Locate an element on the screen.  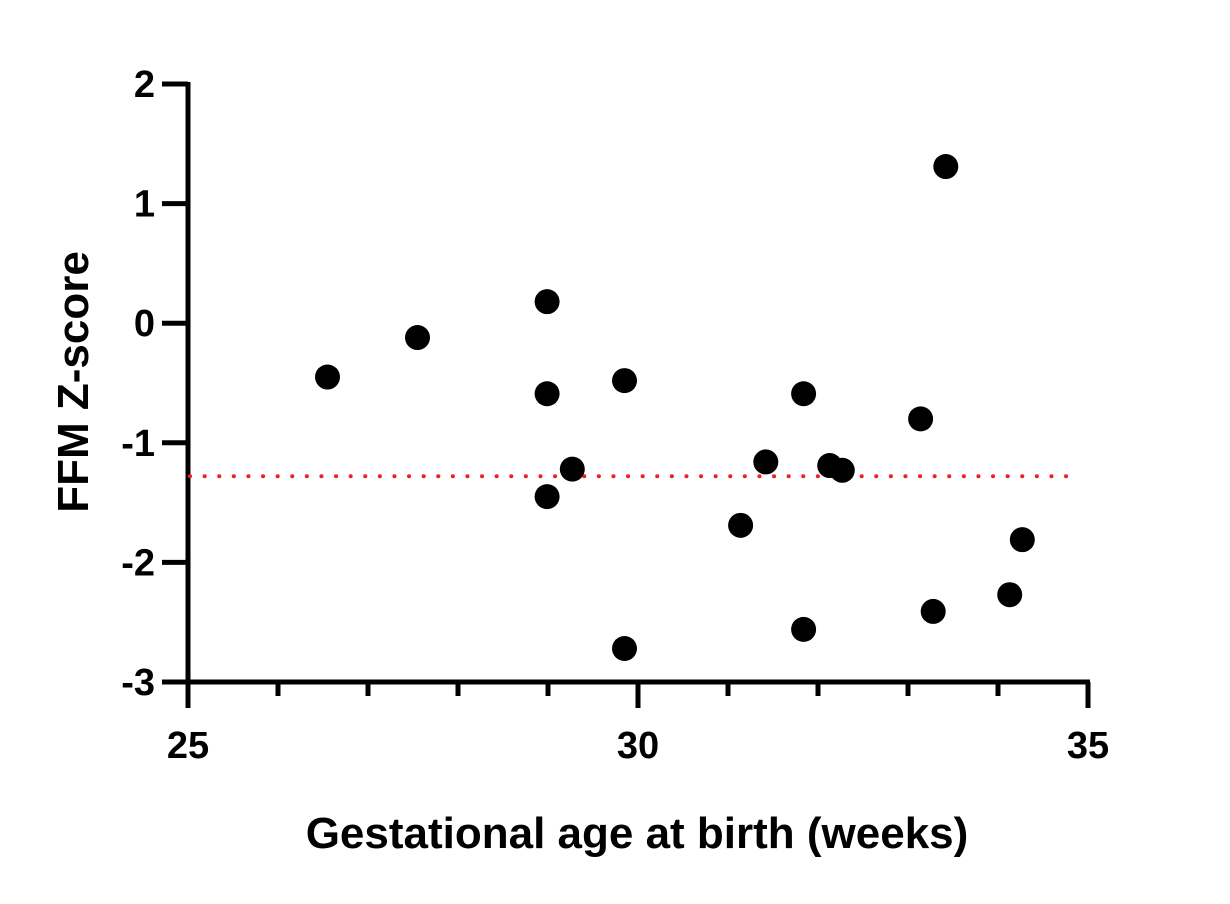
y-tick-label: -1 is located at coordinates (138, 444).